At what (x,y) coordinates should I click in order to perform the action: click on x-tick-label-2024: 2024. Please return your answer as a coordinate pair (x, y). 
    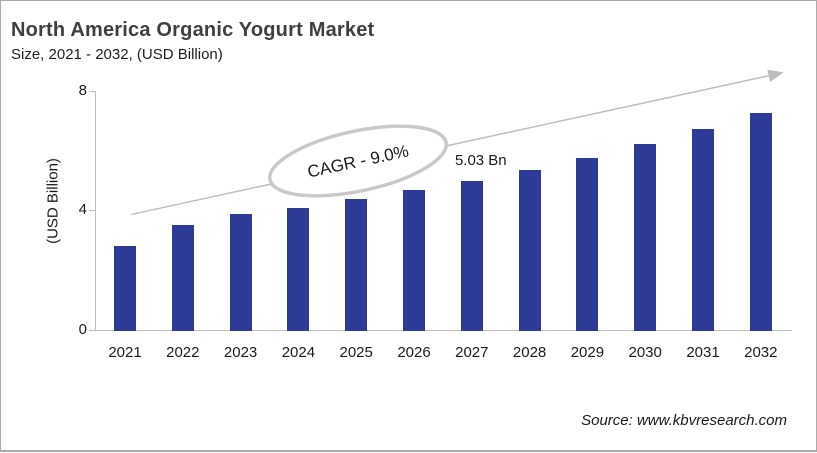
    Looking at the image, I should click on (298, 352).